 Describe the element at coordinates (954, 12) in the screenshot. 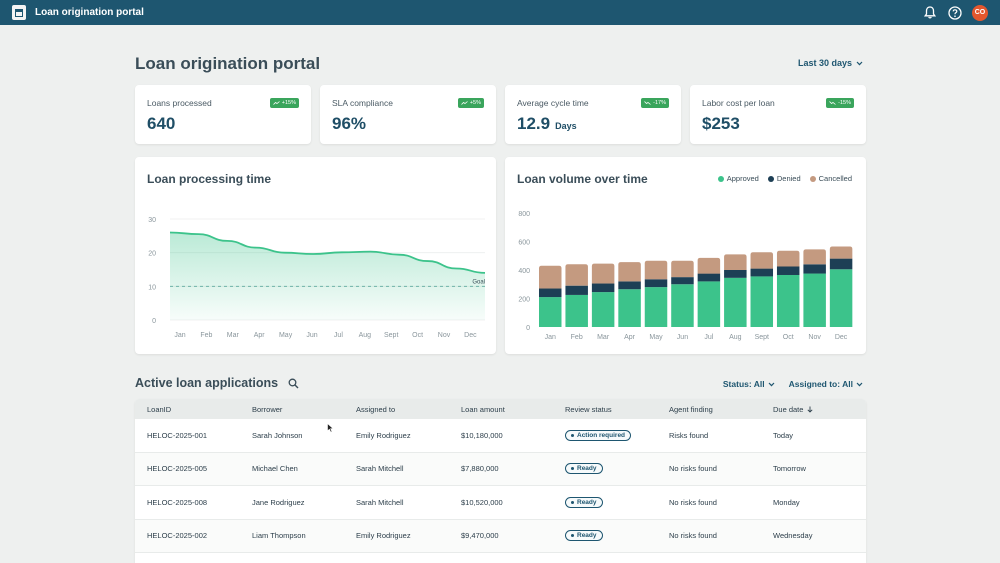

I see `help-icon` at that location.